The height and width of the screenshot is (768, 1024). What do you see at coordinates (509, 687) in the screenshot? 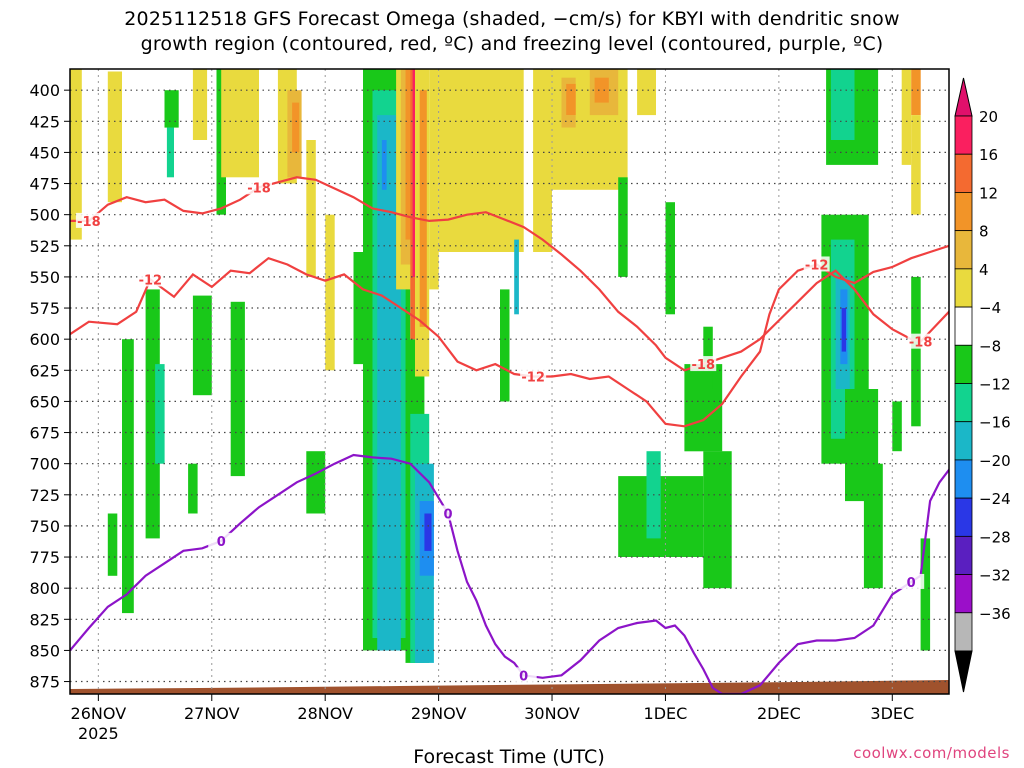
I see `terrain-band` at bounding box center [509, 687].